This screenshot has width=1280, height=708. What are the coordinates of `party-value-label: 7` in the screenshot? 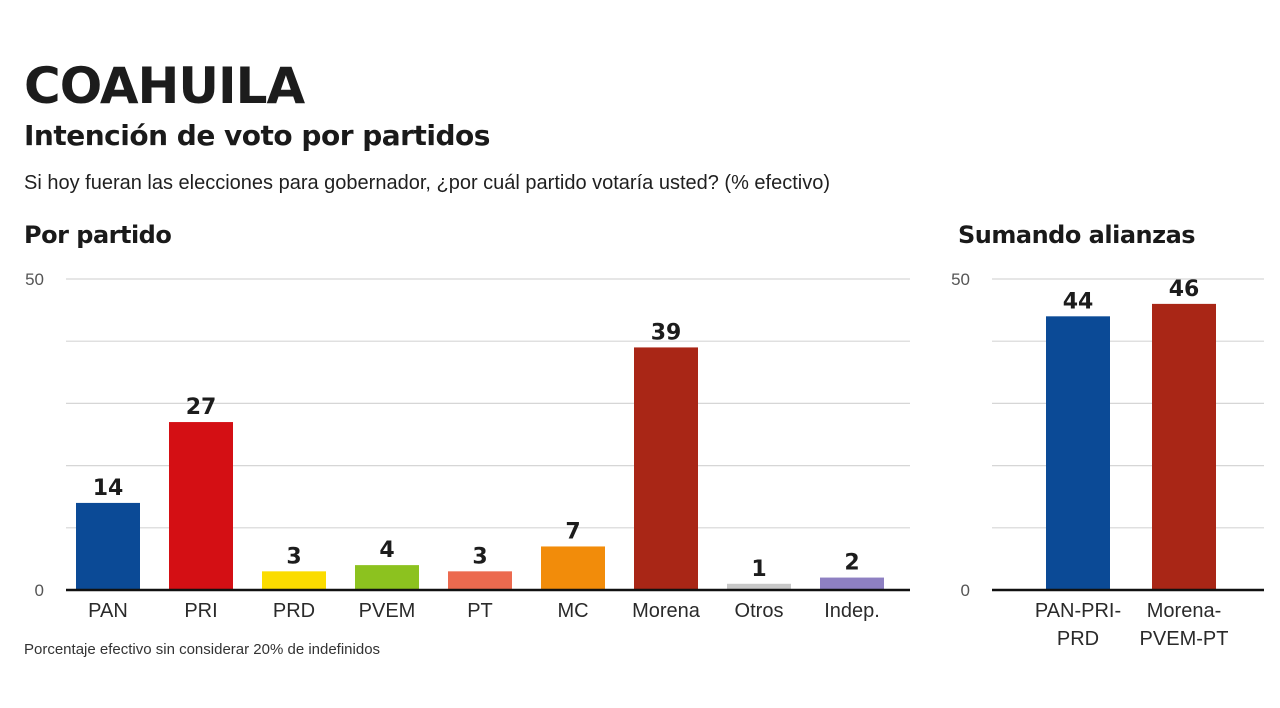 It's located at (572, 531).